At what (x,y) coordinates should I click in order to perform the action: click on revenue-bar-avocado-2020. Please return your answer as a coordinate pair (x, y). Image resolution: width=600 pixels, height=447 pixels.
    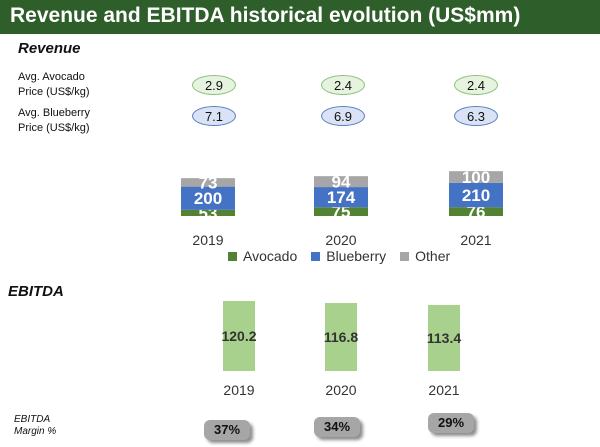
    Looking at the image, I should click on (341, 211).